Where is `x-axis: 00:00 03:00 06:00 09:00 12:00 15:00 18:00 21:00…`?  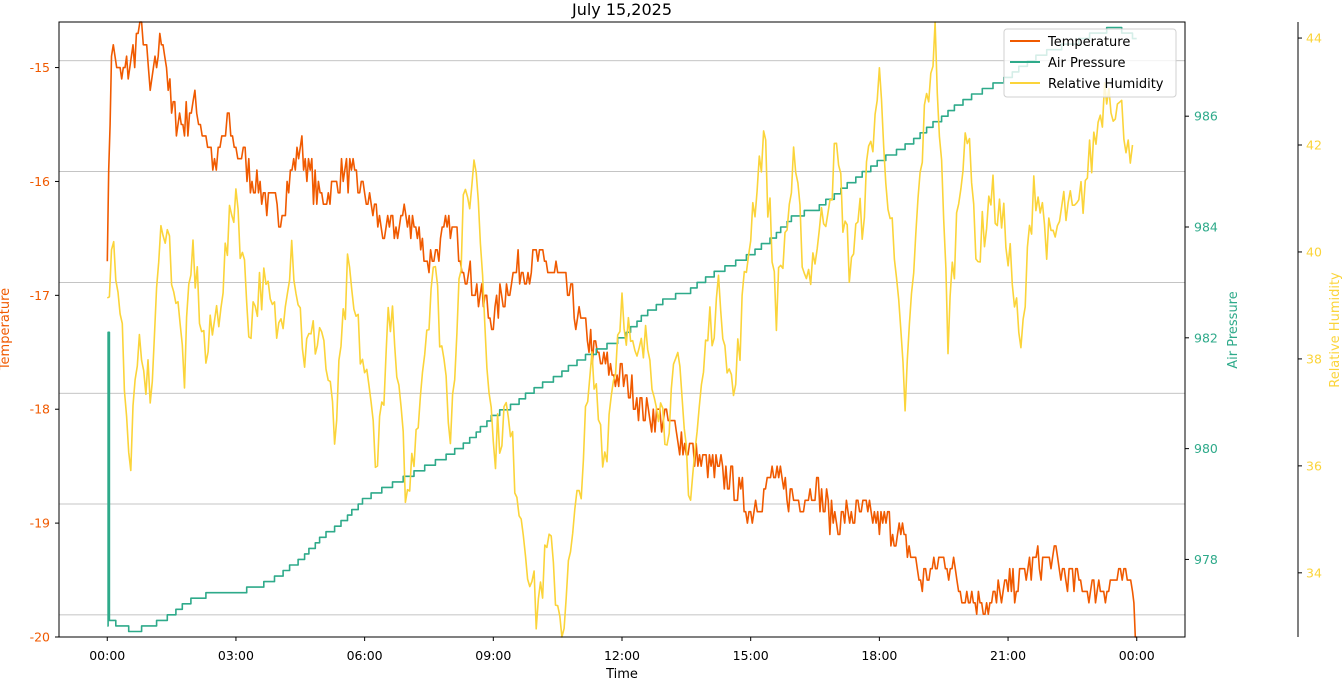
x-axis: 00:00 03:00 06:00 09:00 12:00 15:00 18:00 21:00… is located at coordinates (622, 650).